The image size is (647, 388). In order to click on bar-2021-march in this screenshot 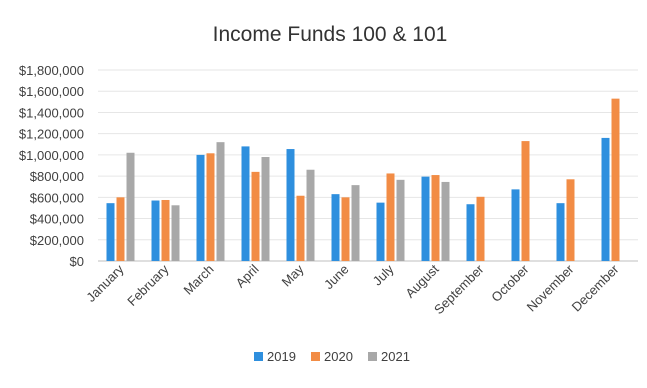, I will do `click(220, 201)`.